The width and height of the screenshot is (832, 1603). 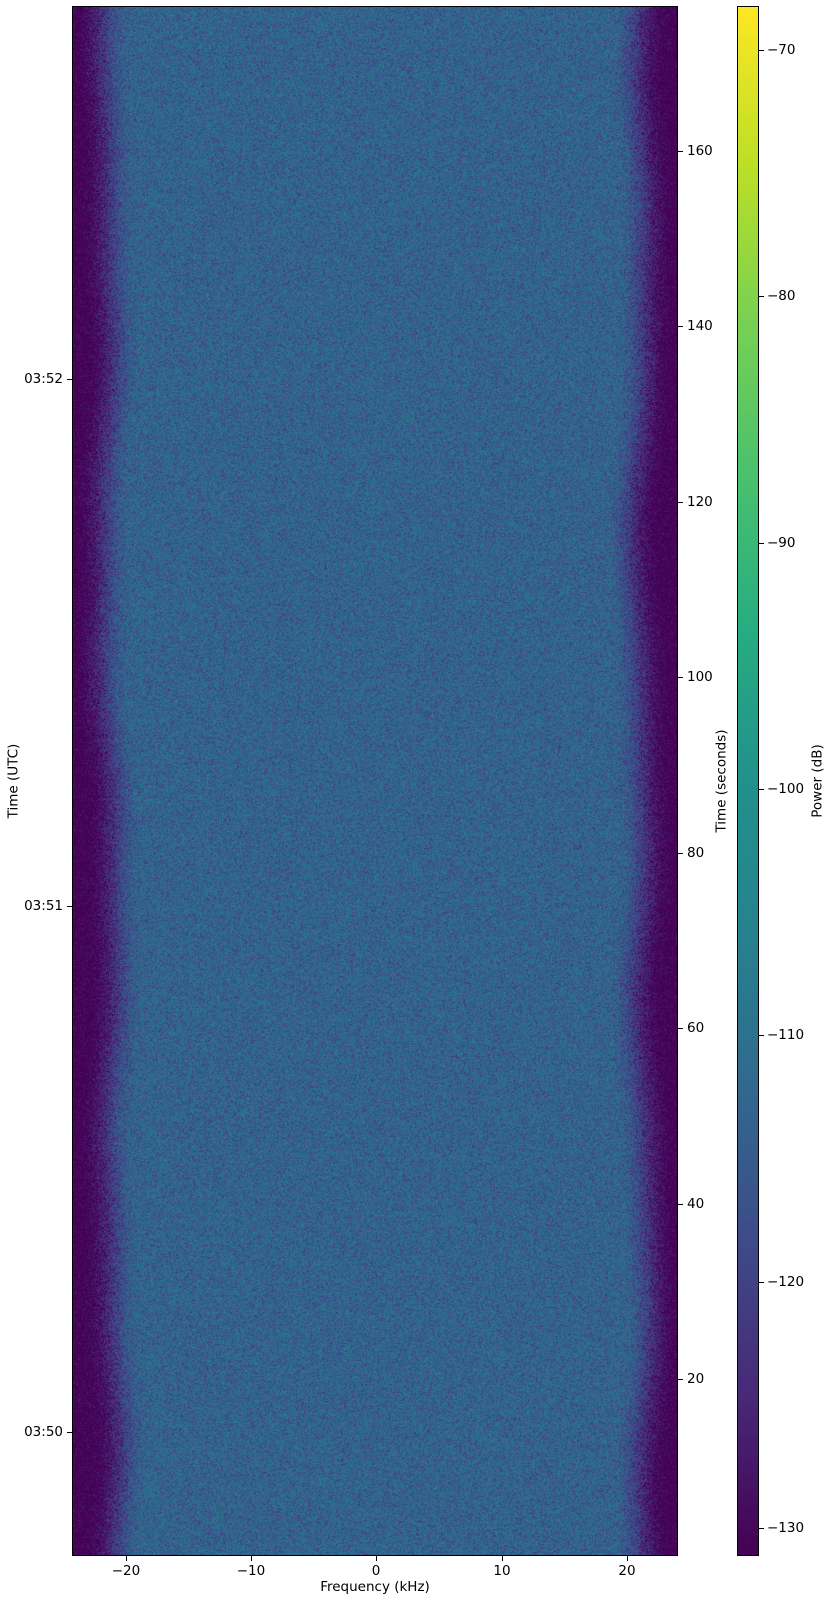 I want to click on right-y-axis-title: Time (seconds), so click(x=721, y=781).